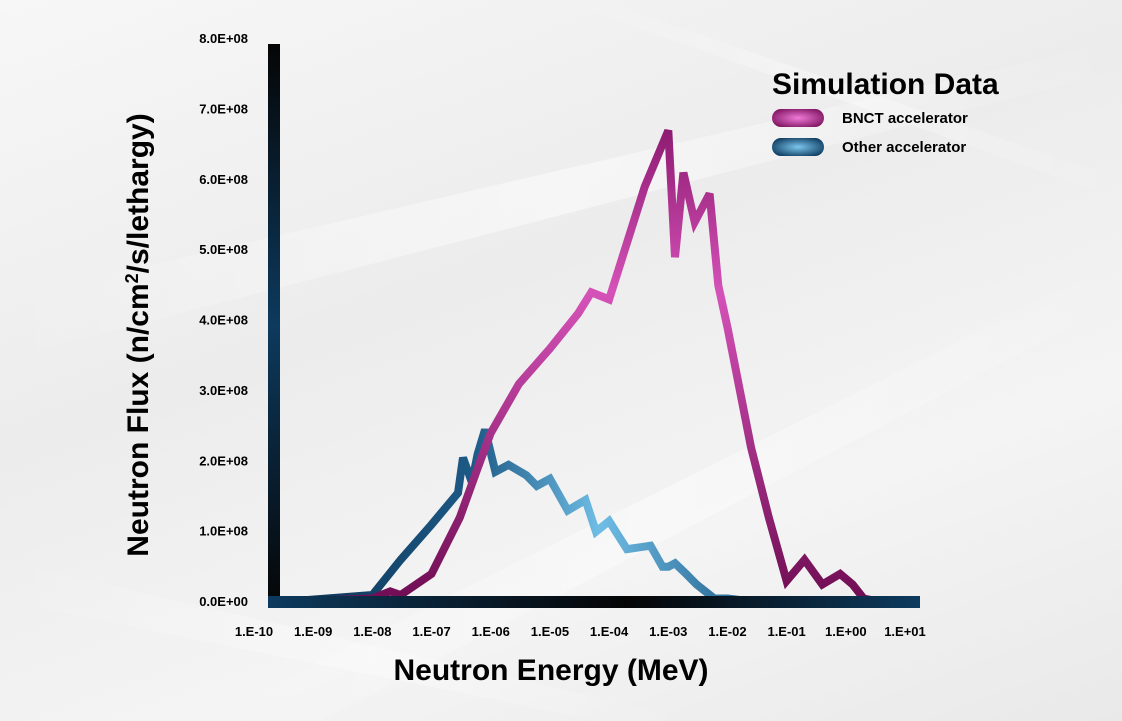 Image resolution: width=1122 pixels, height=721 pixels. Describe the element at coordinates (431, 631) in the screenshot. I see `x-tick-label: 1.E-07` at that location.